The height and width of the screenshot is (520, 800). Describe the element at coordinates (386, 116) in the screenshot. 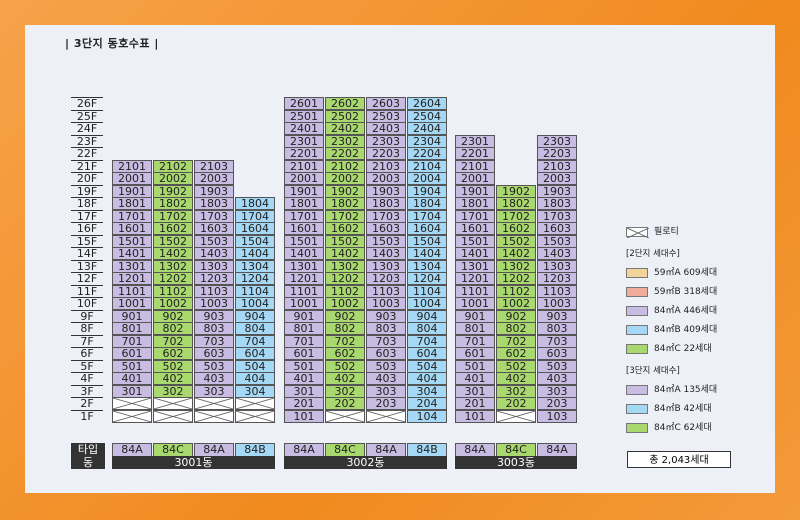

I see `unit-cell: 2503` at that location.